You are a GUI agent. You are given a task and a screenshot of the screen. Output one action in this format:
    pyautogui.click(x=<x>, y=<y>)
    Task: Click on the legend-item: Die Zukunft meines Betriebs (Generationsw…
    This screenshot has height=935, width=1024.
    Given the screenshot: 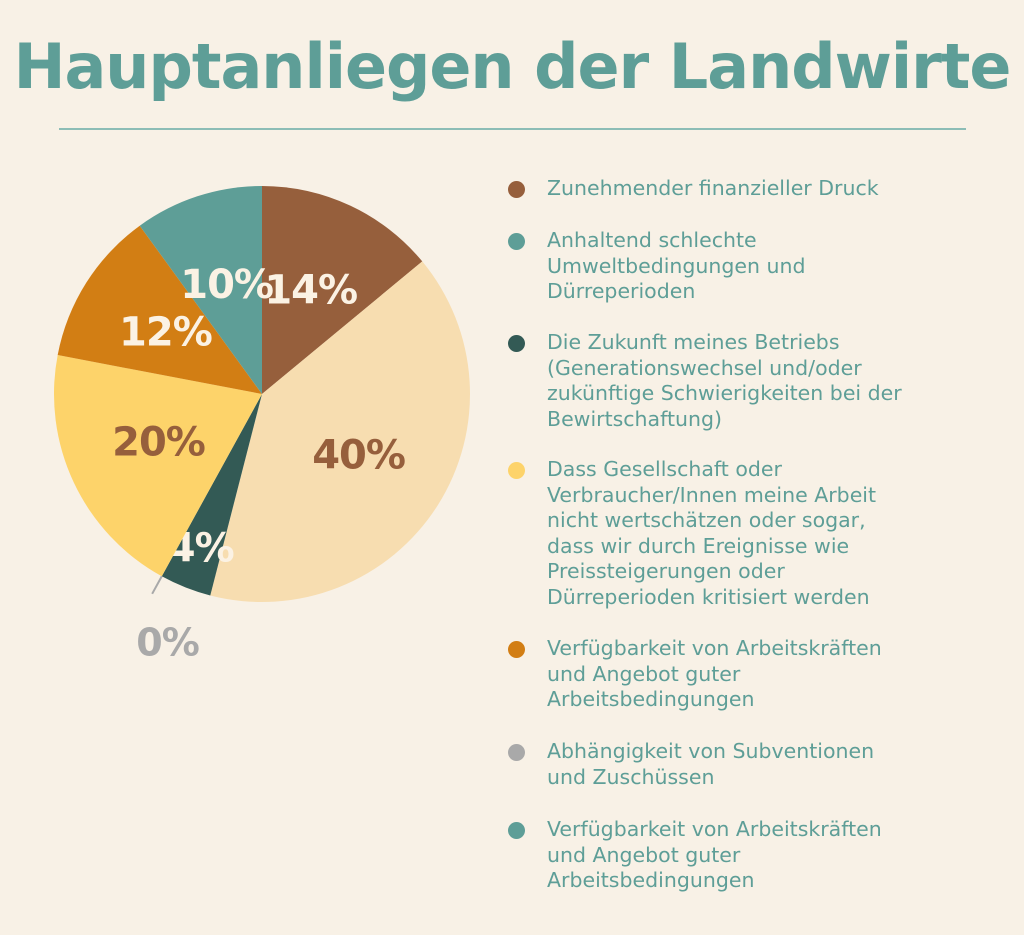 What is the action you would take?
    pyautogui.click(x=743, y=381)
    